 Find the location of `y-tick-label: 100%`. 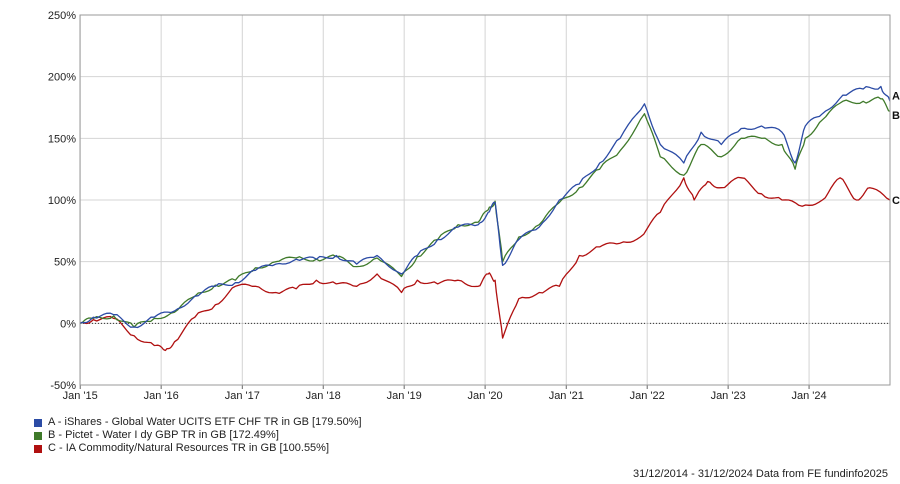

y-tick-label: 100% is located at coordinates (62, 201).